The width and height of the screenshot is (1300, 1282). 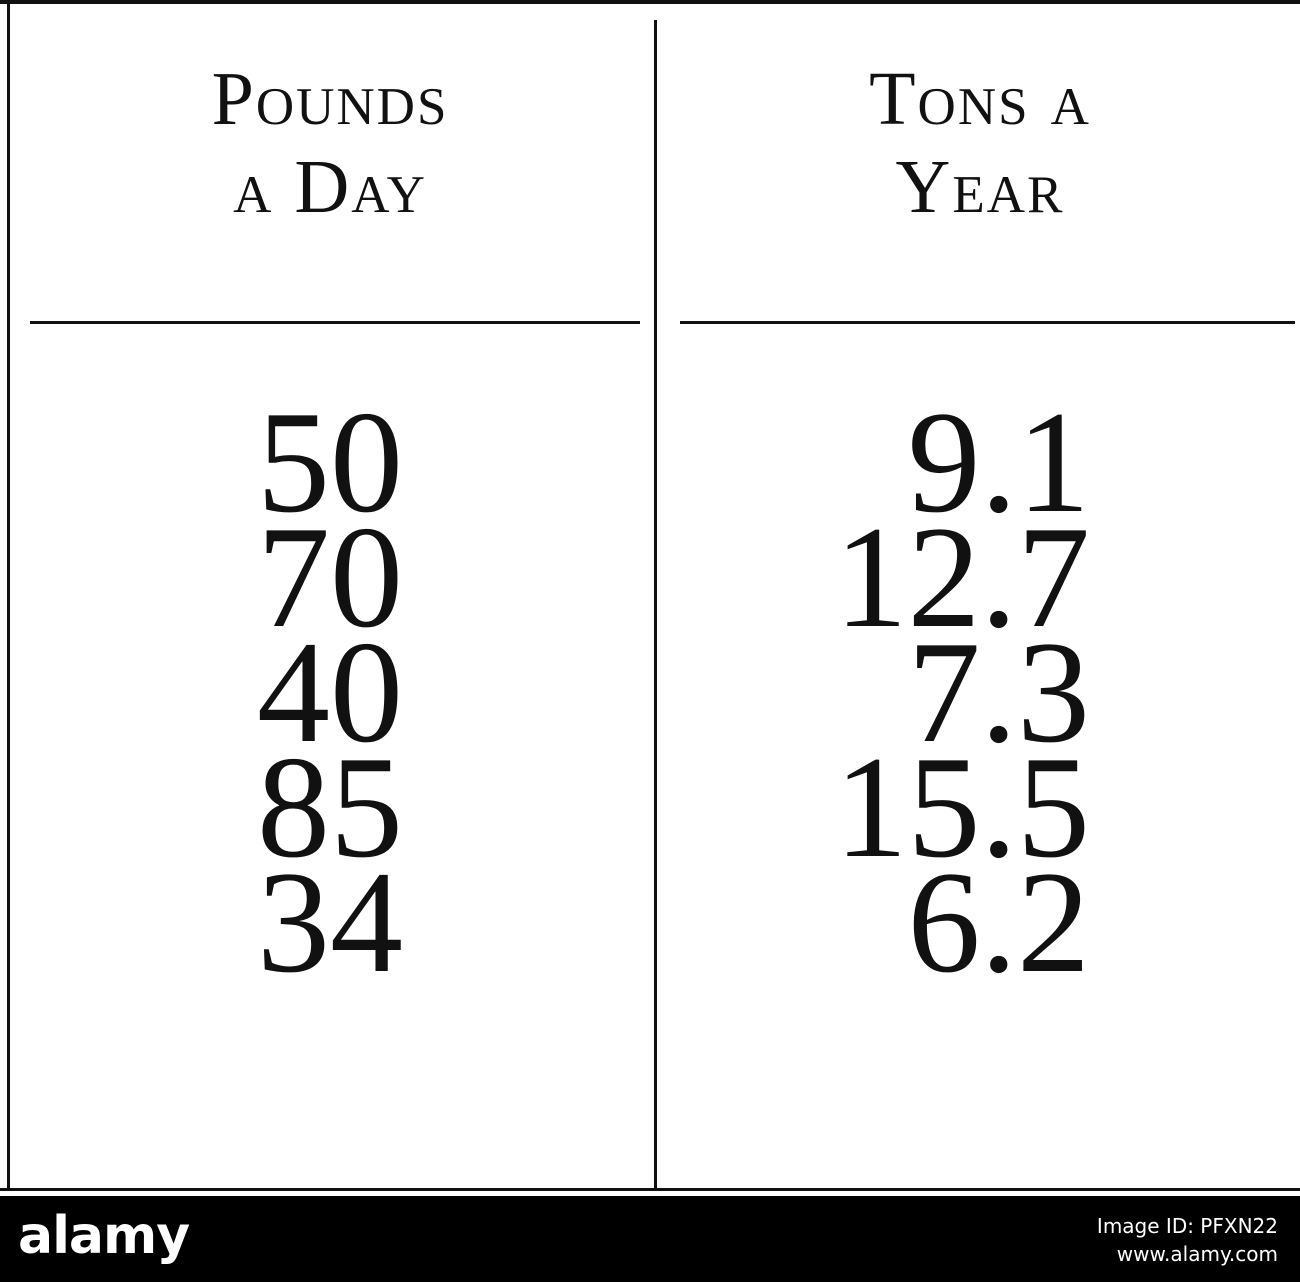 I want to click on top-rule, so click(x=650, y=2).